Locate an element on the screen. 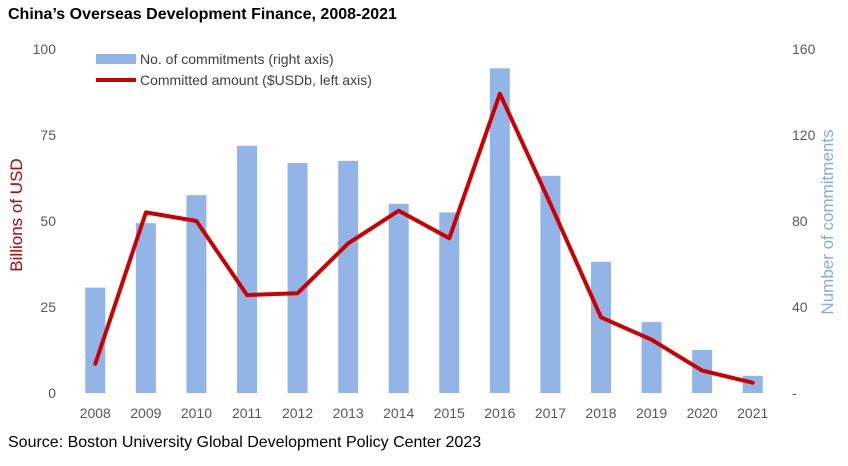 The height and width of the screenshot is (466, 848). bar-2017 is located at coordinates (550, 284).